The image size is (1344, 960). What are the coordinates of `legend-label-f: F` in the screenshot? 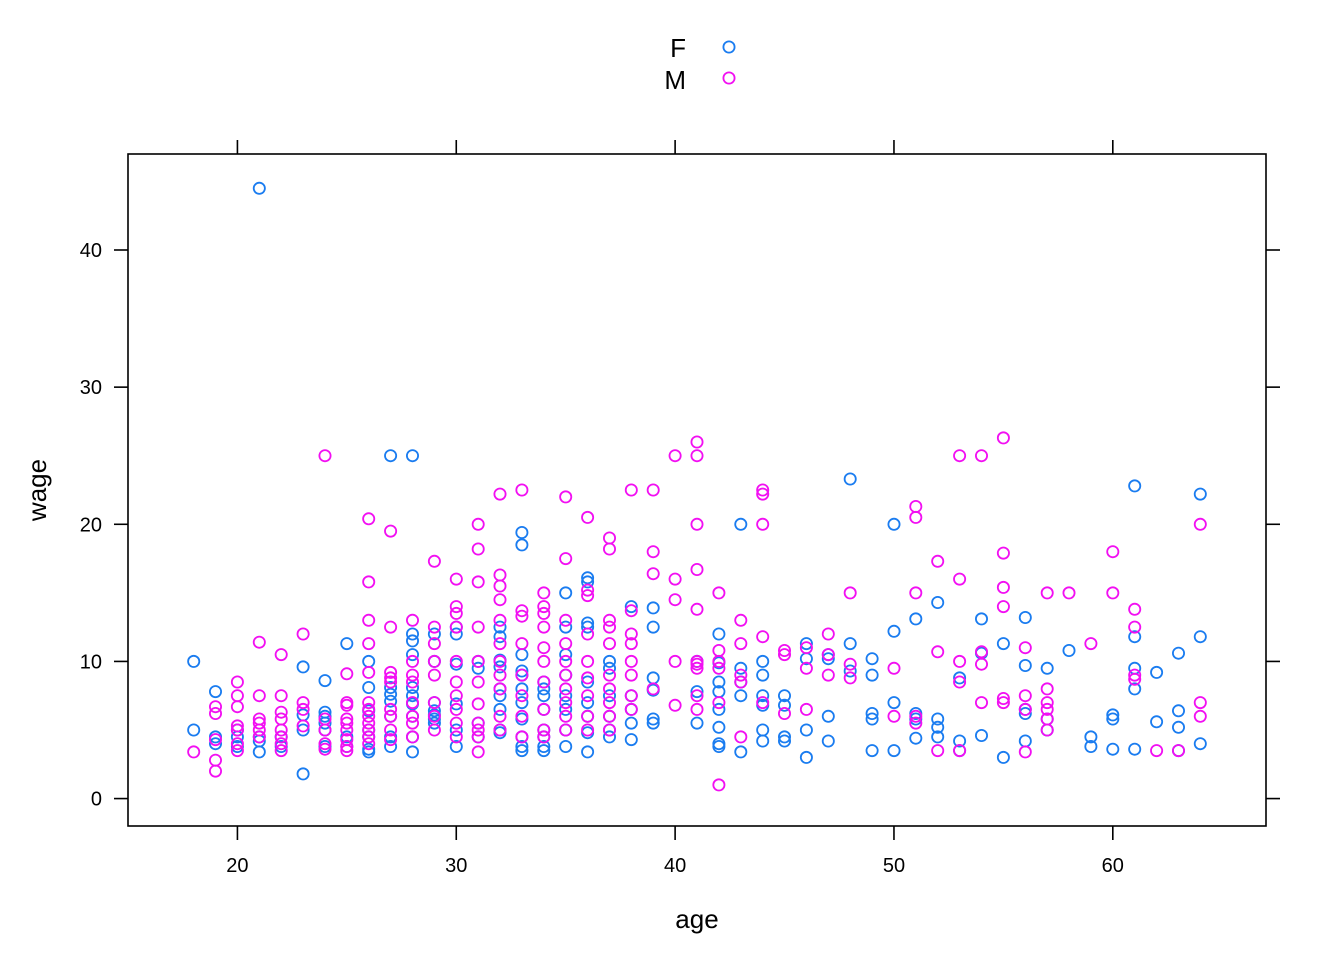 It's located at (678, 48).